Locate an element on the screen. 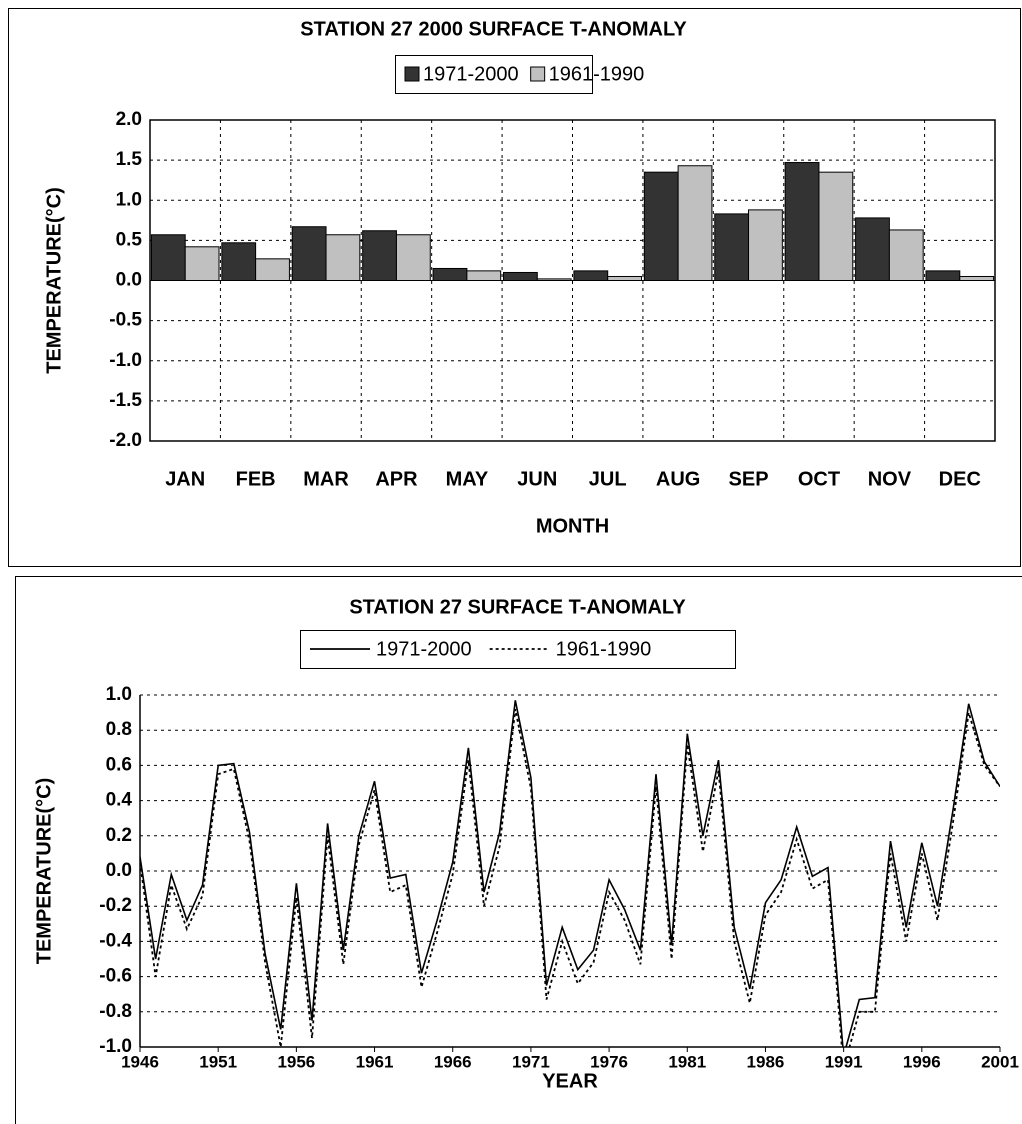 Image resolution: width=1022 pixels, height=1124 pixels. x-axis-label: MONTH is located at coordinates (572, 526).